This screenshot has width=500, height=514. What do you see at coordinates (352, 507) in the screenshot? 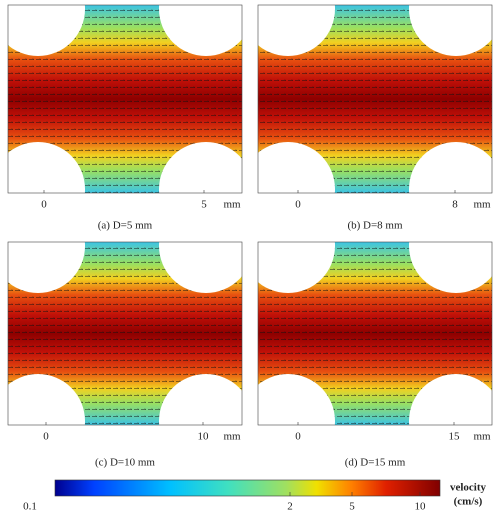
I see `colorbar-tick-label: 5` at bounding box center [352, 507].